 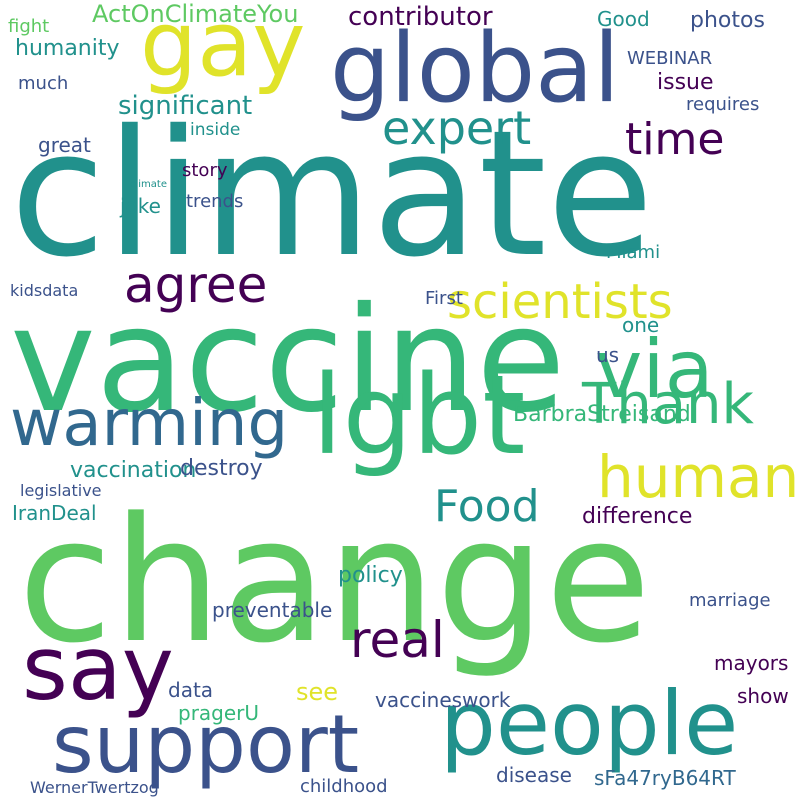 I want to click on word: kidsdata, so click(x=44, y=290).